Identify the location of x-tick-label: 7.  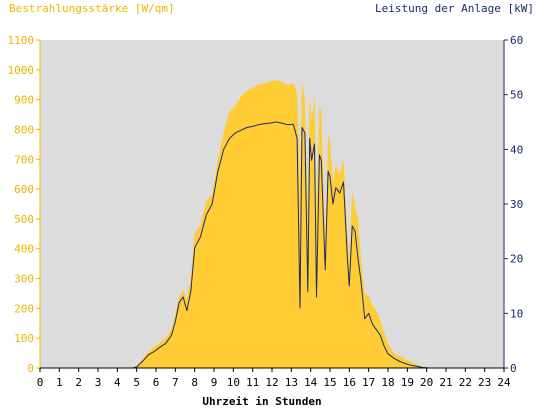
(175, 382).